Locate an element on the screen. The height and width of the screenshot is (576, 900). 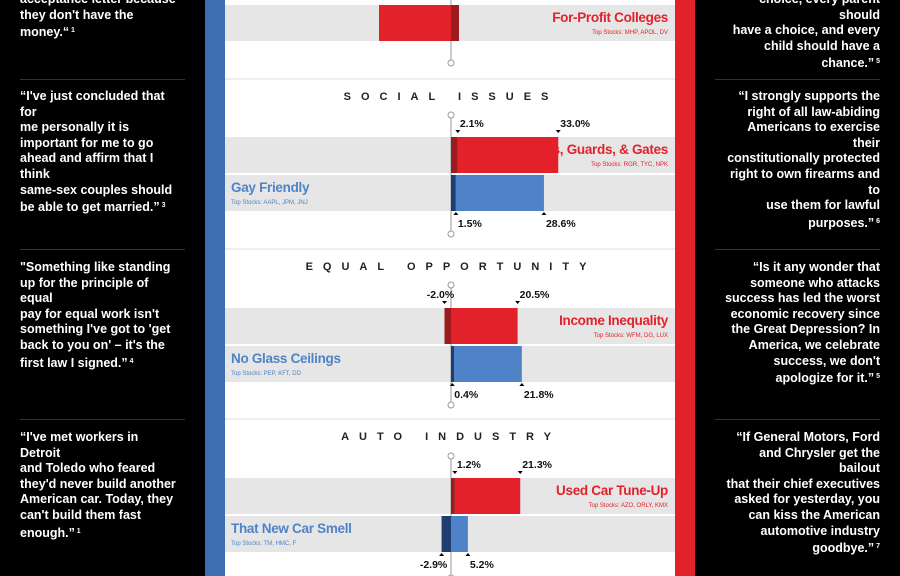
value-label: -2.0% is located at coordinates (441, 295).